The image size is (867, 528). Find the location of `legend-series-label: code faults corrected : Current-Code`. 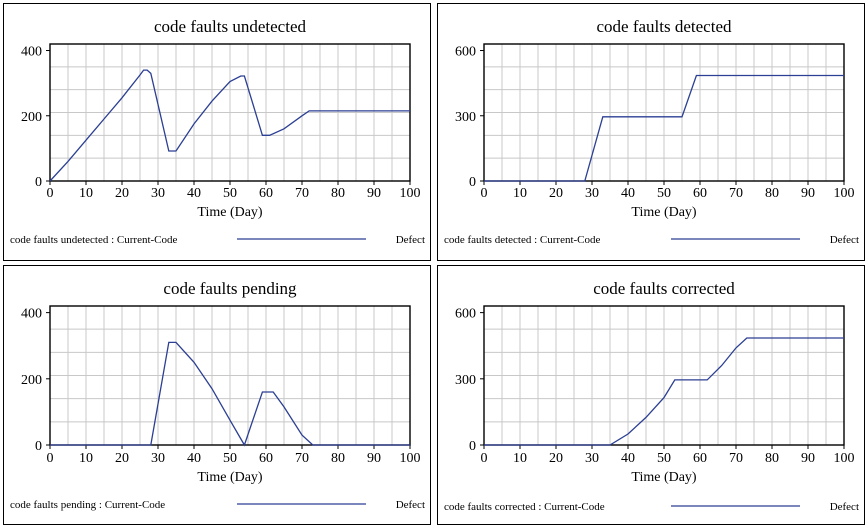

legend-series-label: code faults corrected : Current-Code is located at coordinates (524, 507).